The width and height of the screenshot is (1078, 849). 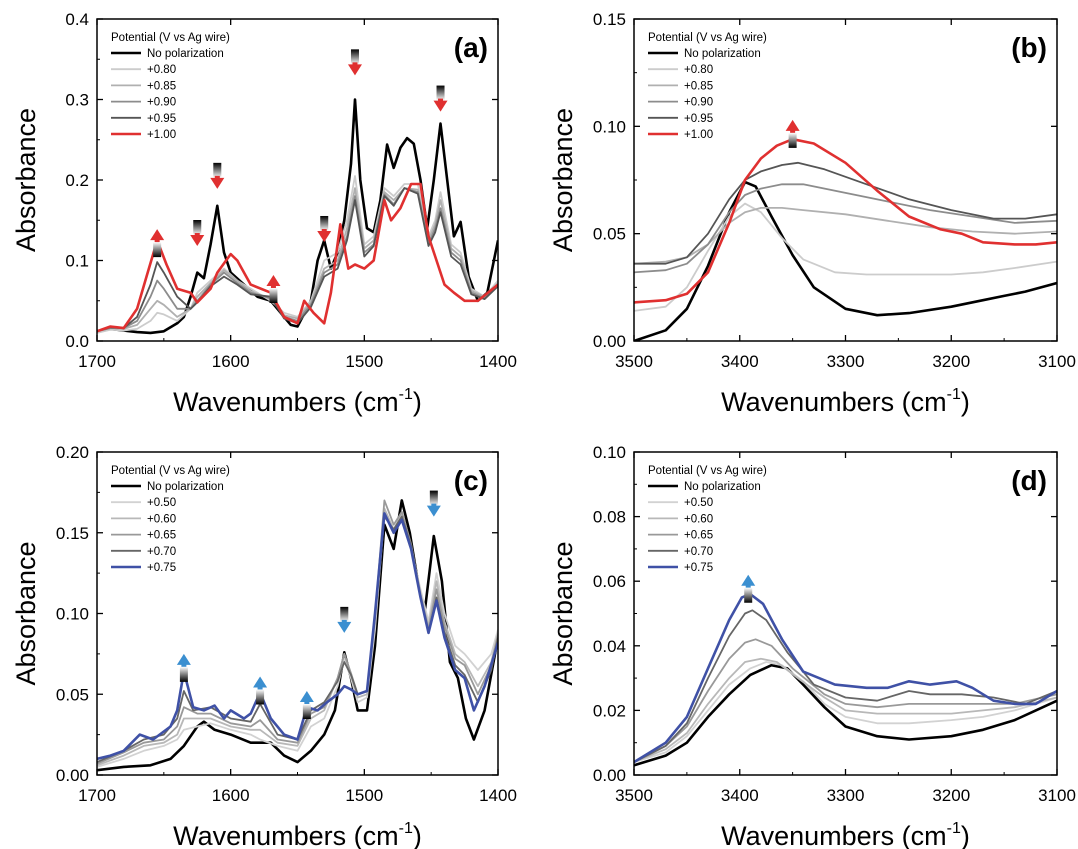 What do you see at coordinates (471, 47) in the screenshot?
I see `panel-label: (a)` at bounding box center [471, 47].